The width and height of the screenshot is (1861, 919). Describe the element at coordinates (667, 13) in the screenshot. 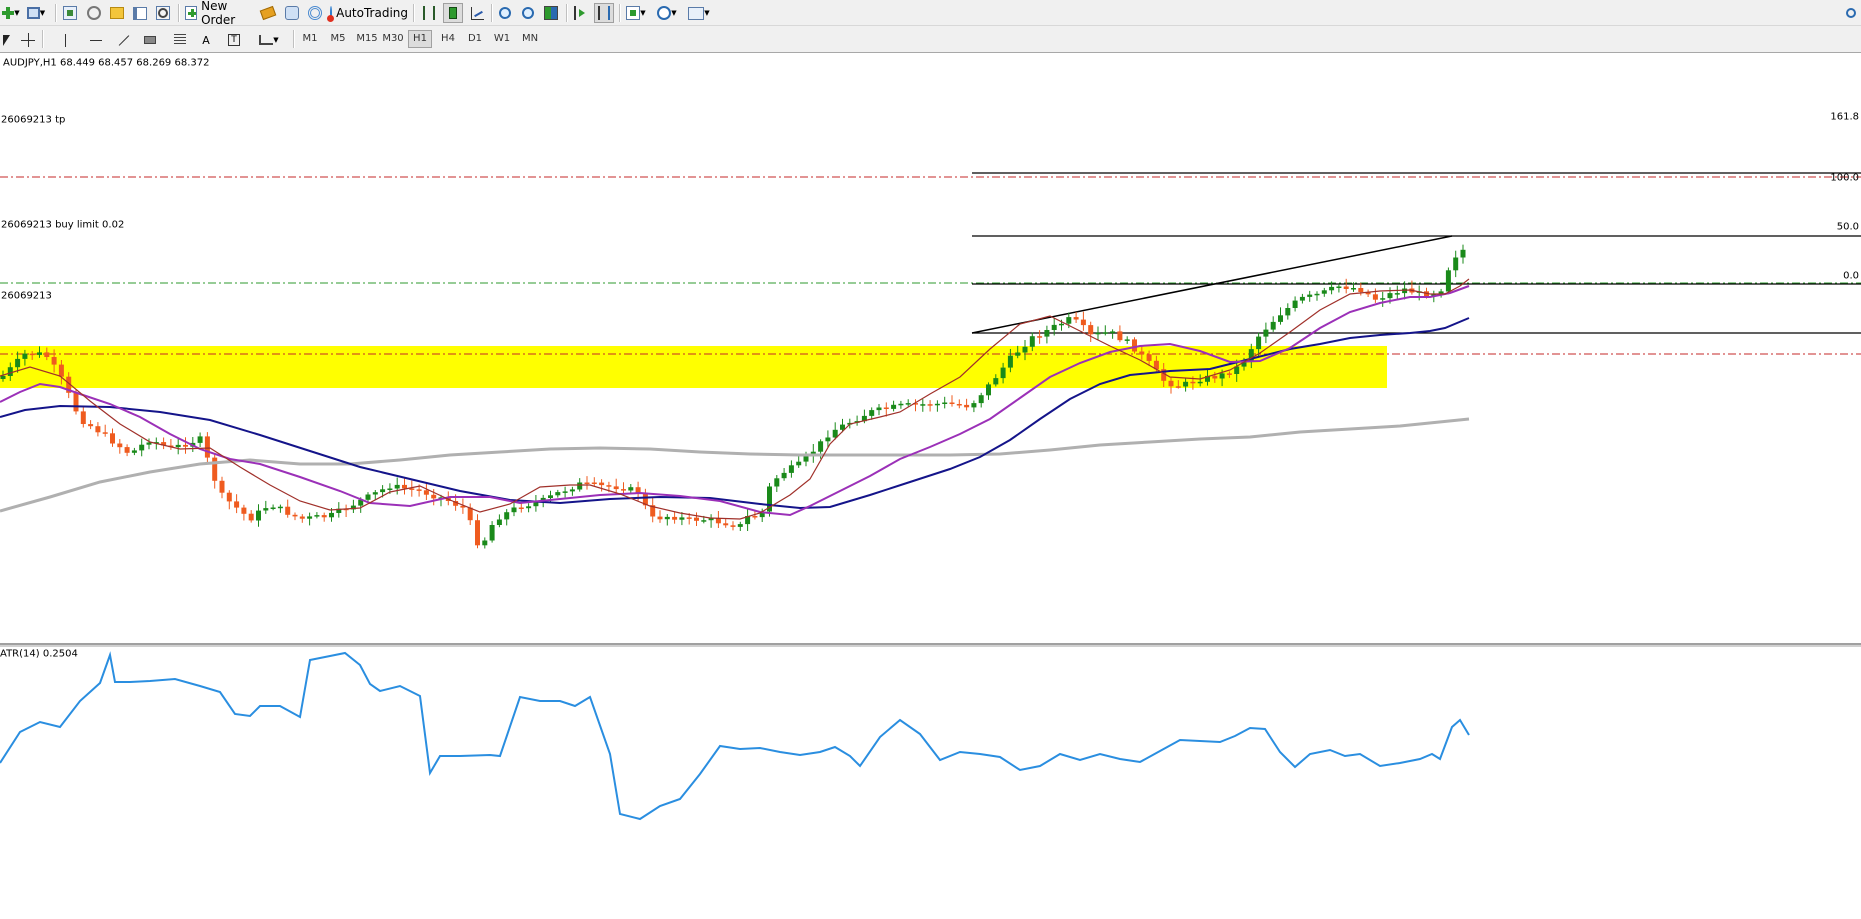

I see `periods-icon: ▼` at that location.